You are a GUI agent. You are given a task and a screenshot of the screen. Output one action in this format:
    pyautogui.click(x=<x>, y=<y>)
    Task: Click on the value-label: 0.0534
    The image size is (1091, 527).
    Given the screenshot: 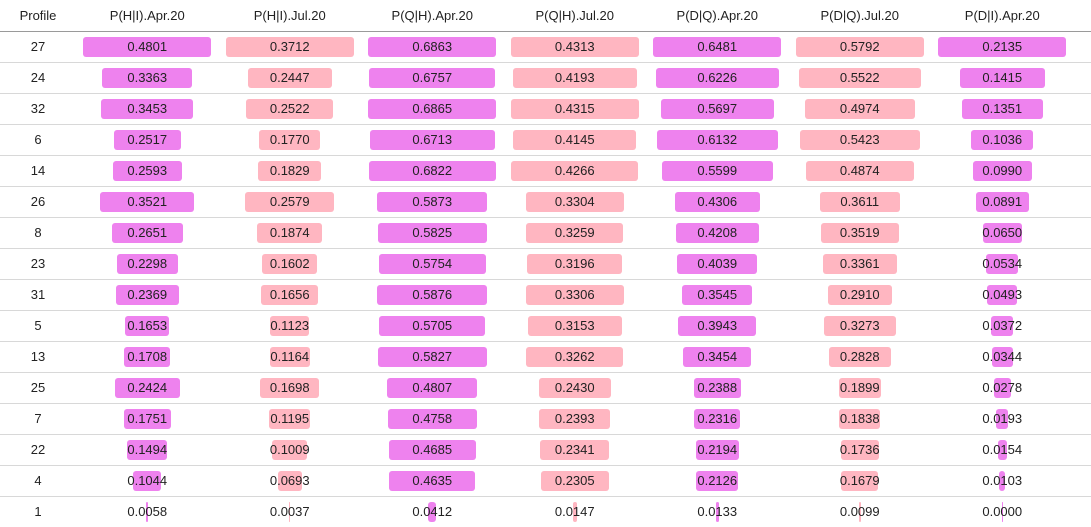 What is the action you would take?
    pyautogui.click(x=1002, y=263)
    